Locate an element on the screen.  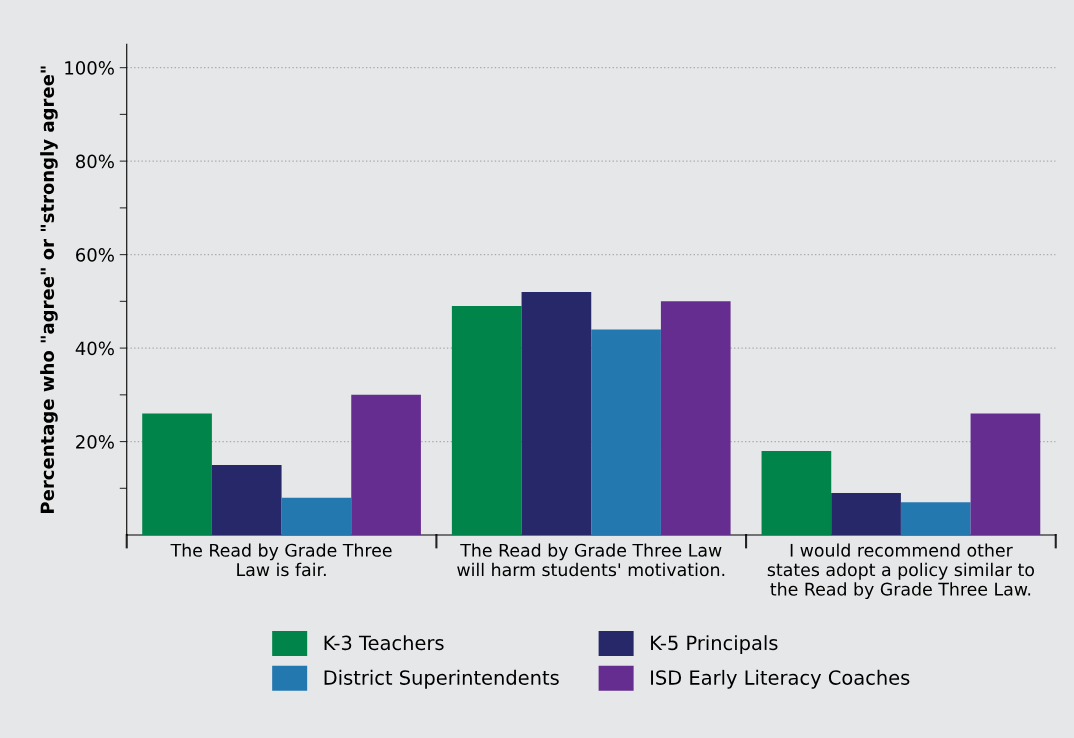
x-tick-label: The Read by Grade Three Law will harm students' motivation. is located at coordinates (591, 560).